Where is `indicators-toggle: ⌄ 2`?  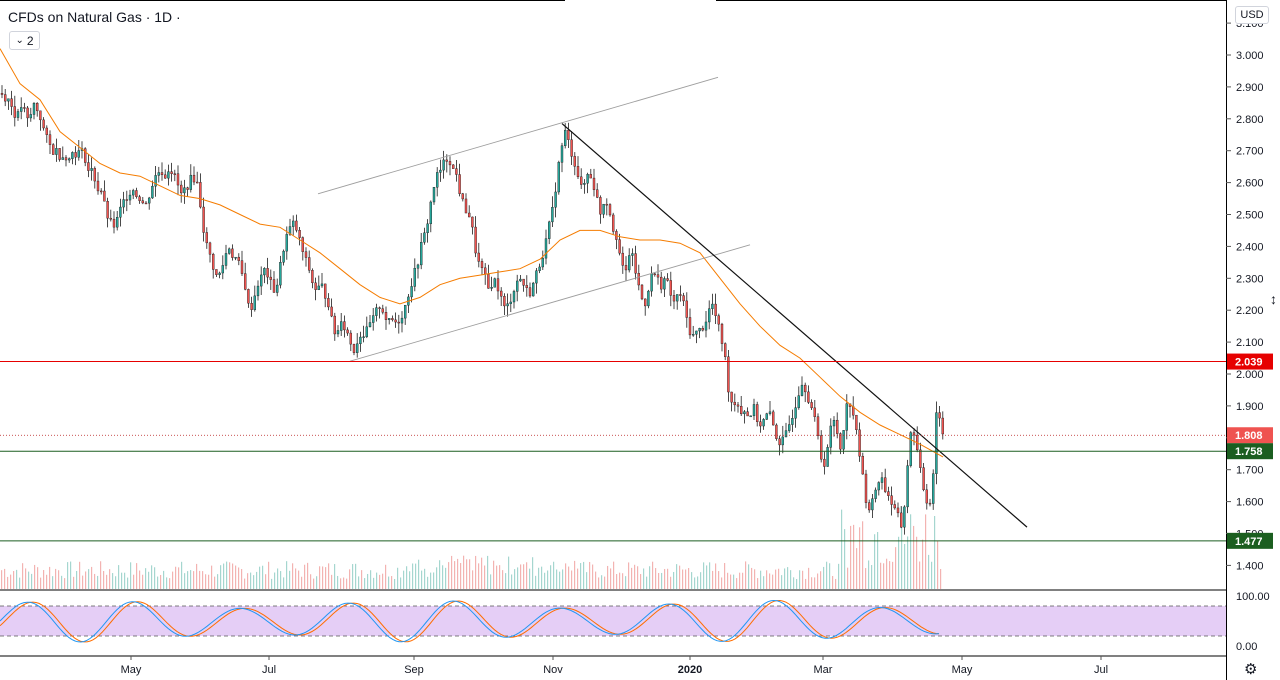
indicators-toggle: ⌄ 2 is located at coordinates (24, 40).